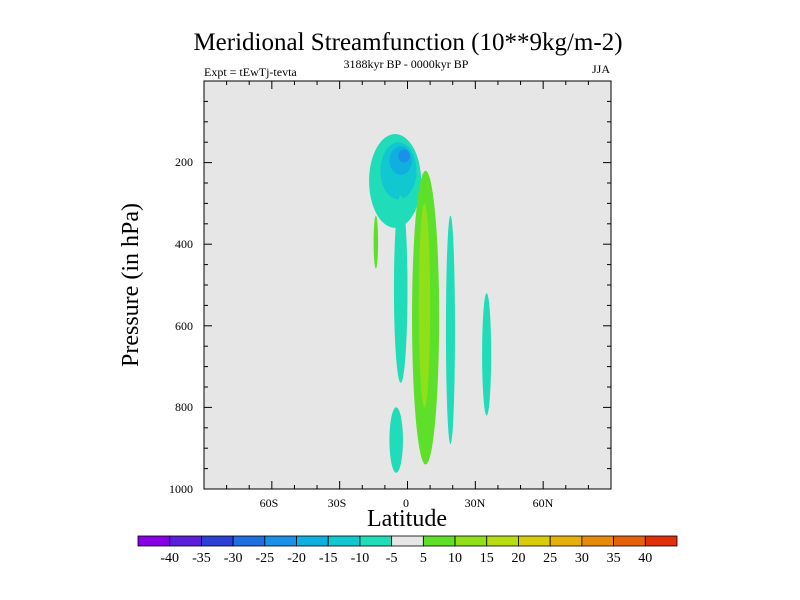  Describe the element at coordinates (645, 558) in the screenshot. I see `colorbar-label-15: 40` at that location.